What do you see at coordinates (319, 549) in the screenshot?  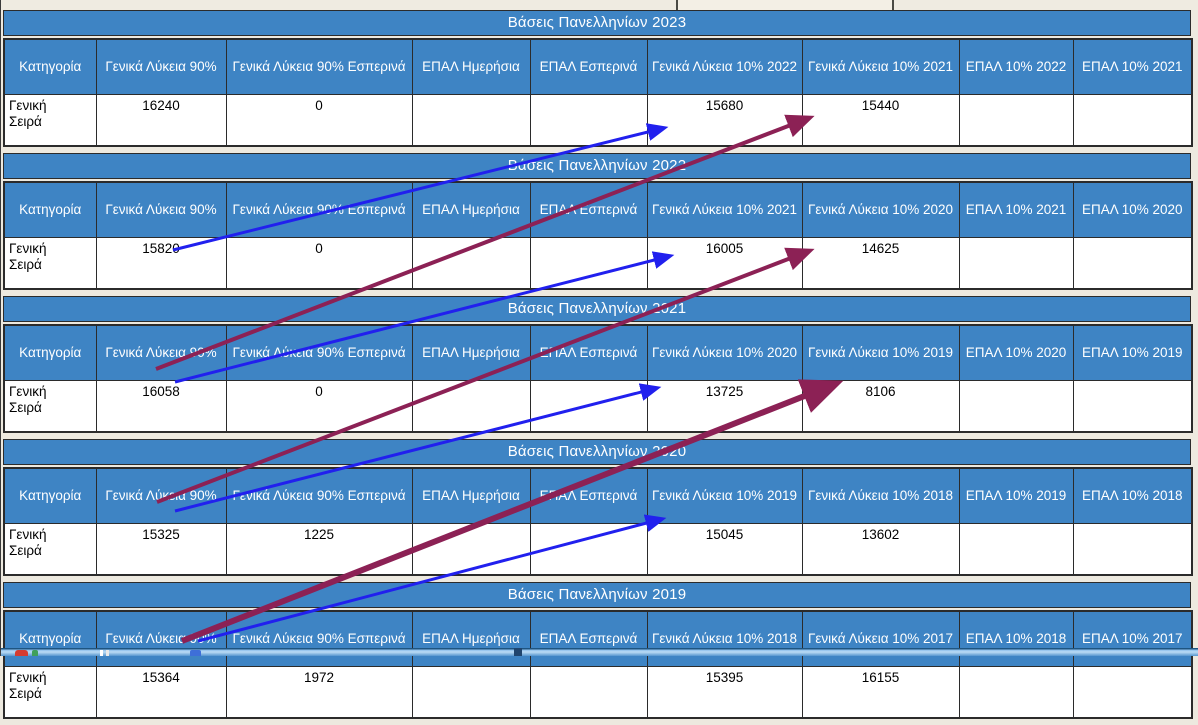 I see `score-cell: 1225` at bounding box center [319, 549].